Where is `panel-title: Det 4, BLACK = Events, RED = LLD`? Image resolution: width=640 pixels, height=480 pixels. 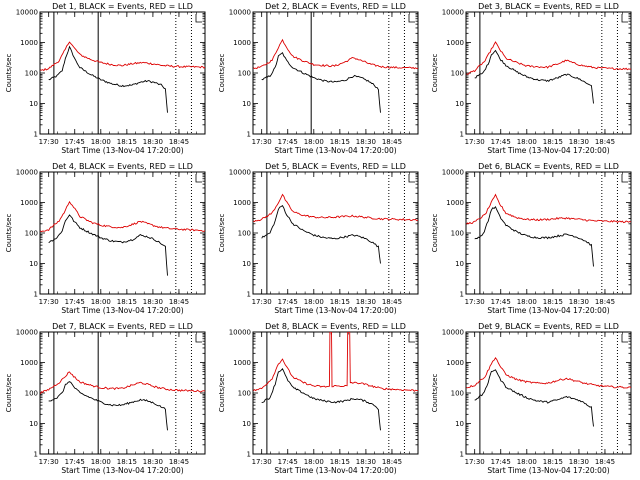
panel-title: Det 4, BLACK = Events, RED = LLD is located at coordinates (122, 166).